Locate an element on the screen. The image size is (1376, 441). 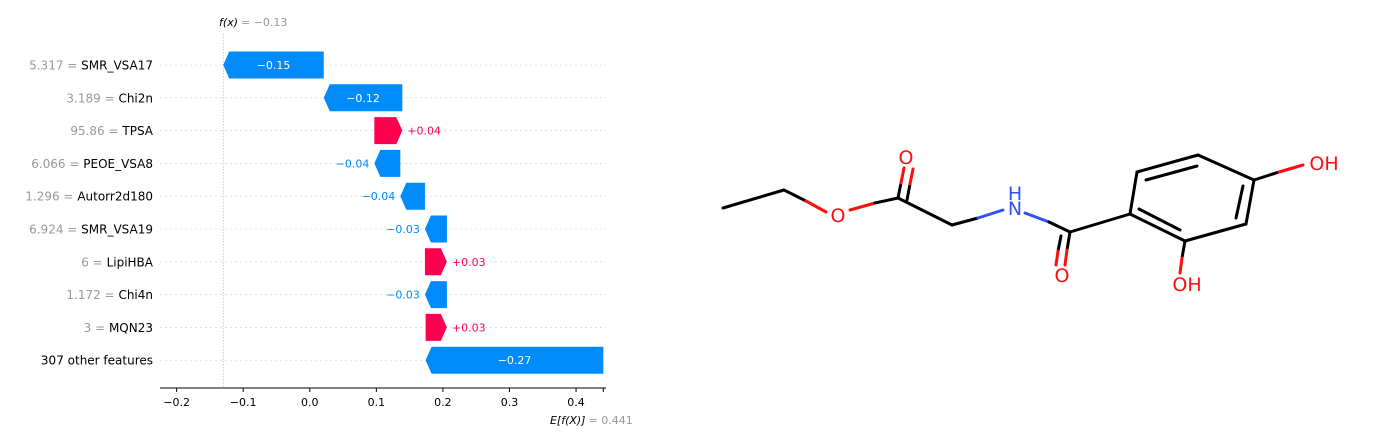
ex-label-prefix: E[f(X)] is located at coordinates (568, 420).